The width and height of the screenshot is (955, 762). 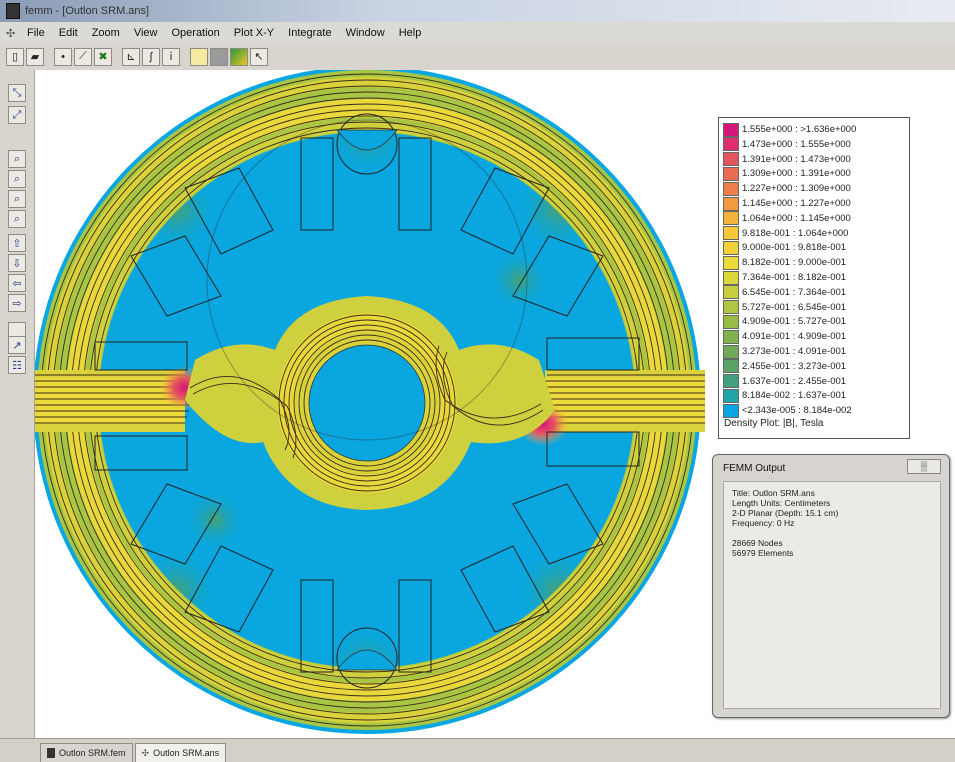 What do you see at coordinates (754, 468) in the screenshot?
I see `output-title: FEMM Output` at bounding box center [754, 468].